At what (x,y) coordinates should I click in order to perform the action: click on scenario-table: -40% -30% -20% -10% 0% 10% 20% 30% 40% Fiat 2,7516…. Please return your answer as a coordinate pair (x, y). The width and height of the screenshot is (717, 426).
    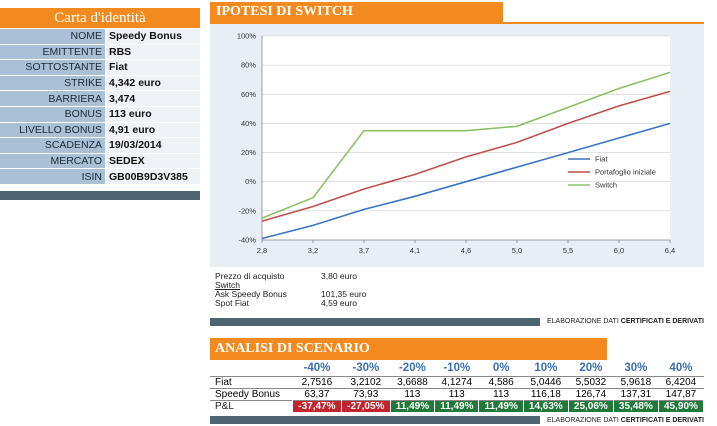
    Looking at the image, I should click on (457, 386).